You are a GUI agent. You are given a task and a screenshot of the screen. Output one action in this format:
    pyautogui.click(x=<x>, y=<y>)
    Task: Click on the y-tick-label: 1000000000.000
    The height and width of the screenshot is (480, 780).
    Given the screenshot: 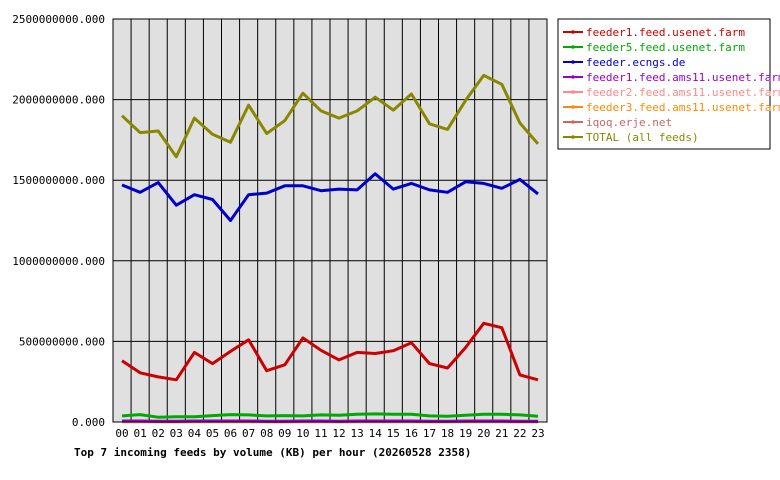 What is the action you would take?
    pyautogui.click(x=58, y=261)
    